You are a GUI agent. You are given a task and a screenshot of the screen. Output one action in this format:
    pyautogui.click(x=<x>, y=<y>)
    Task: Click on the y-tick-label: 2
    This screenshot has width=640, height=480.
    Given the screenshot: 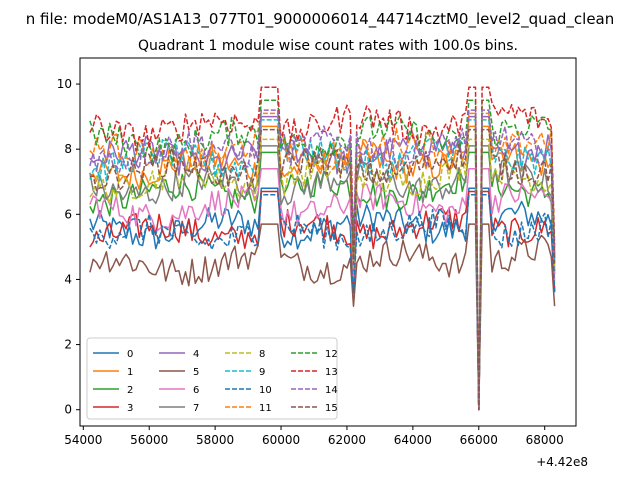 What is the action you would take?
    pyautogui.click(x=68, y=345)
    